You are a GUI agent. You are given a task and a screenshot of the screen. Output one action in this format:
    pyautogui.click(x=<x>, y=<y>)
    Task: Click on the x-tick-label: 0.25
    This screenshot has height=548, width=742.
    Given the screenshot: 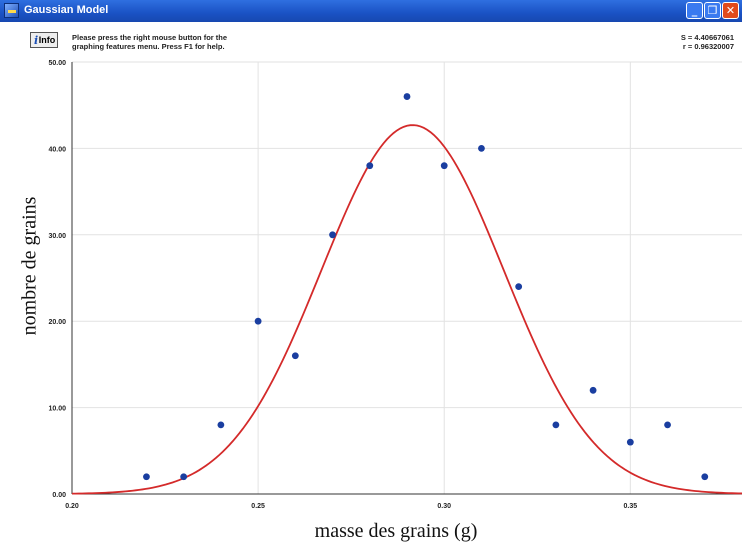 What is the action you would take?
    pyautogui.click(x=258, y=506)
    